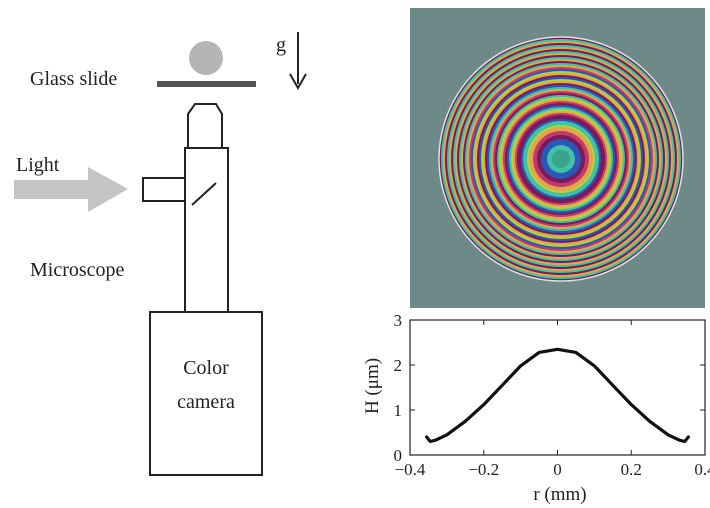 Image resolution: width=710 pixels, height=508 pixels. I want to click on x-tick-label: 0.4, so click(702, 469).